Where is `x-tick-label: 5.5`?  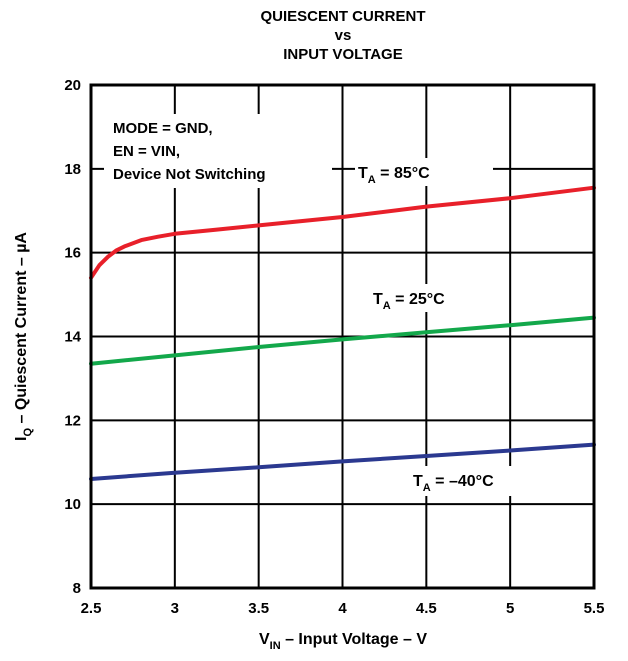 x-tick-label: 5.5 is located at coordinates (594, 608).